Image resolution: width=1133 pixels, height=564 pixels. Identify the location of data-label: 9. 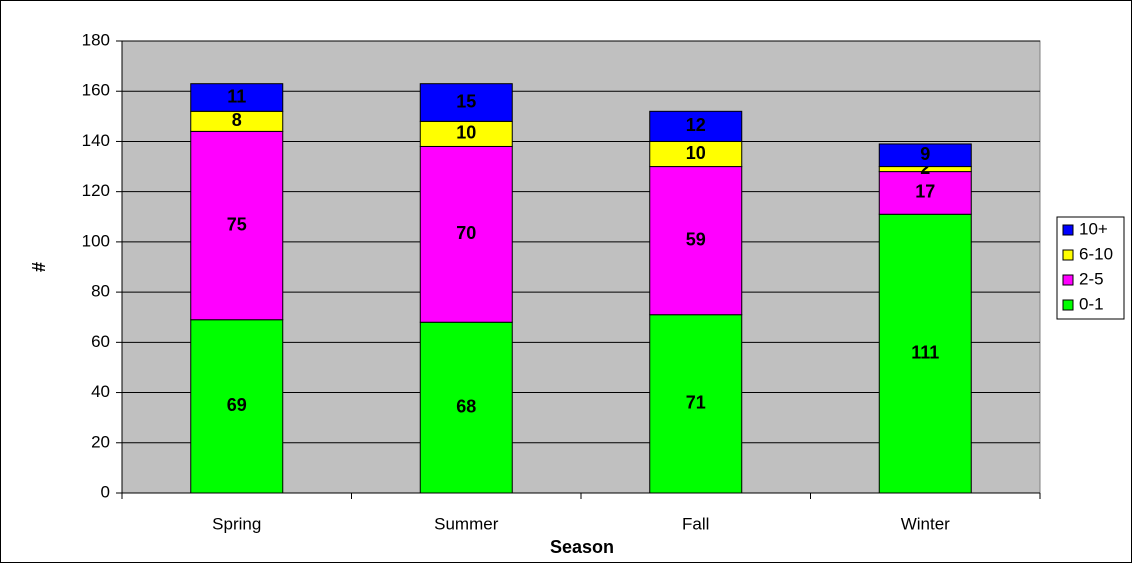
(925, 154).